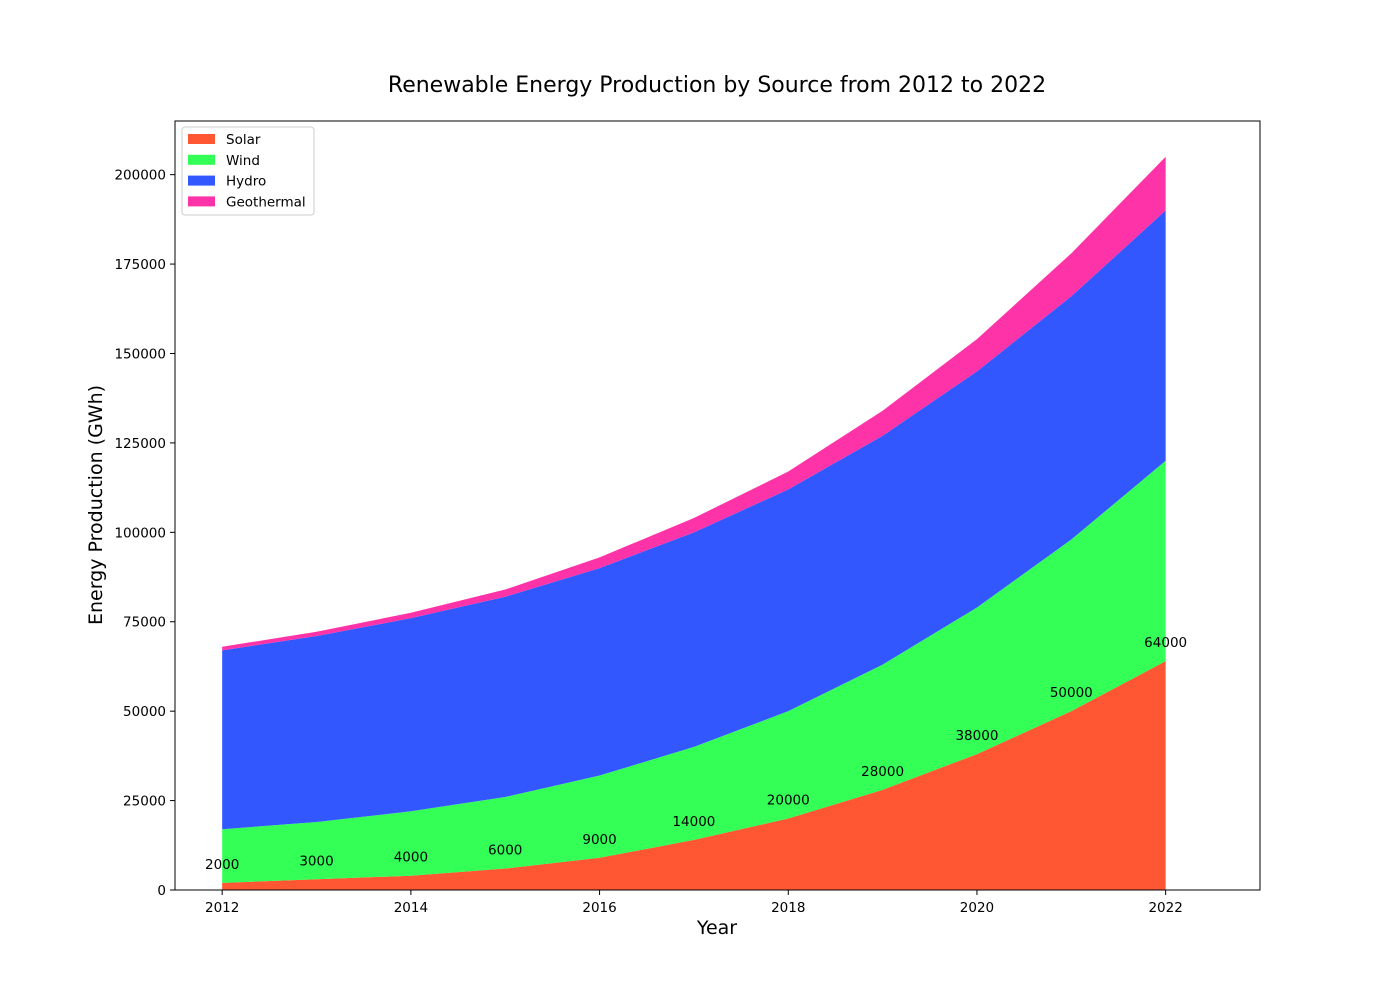 This screenshot has width=1400, height=1000. I want to click on y-tick-label: 150000, so click(140, 354).